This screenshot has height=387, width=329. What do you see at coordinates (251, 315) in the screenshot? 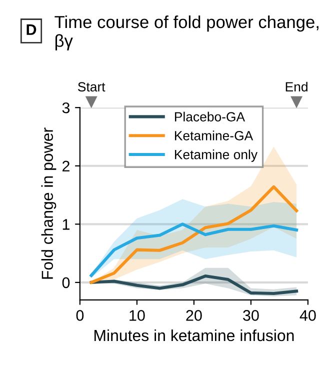
I see `x-tick-label: 30` at bounding box center [251, 315].